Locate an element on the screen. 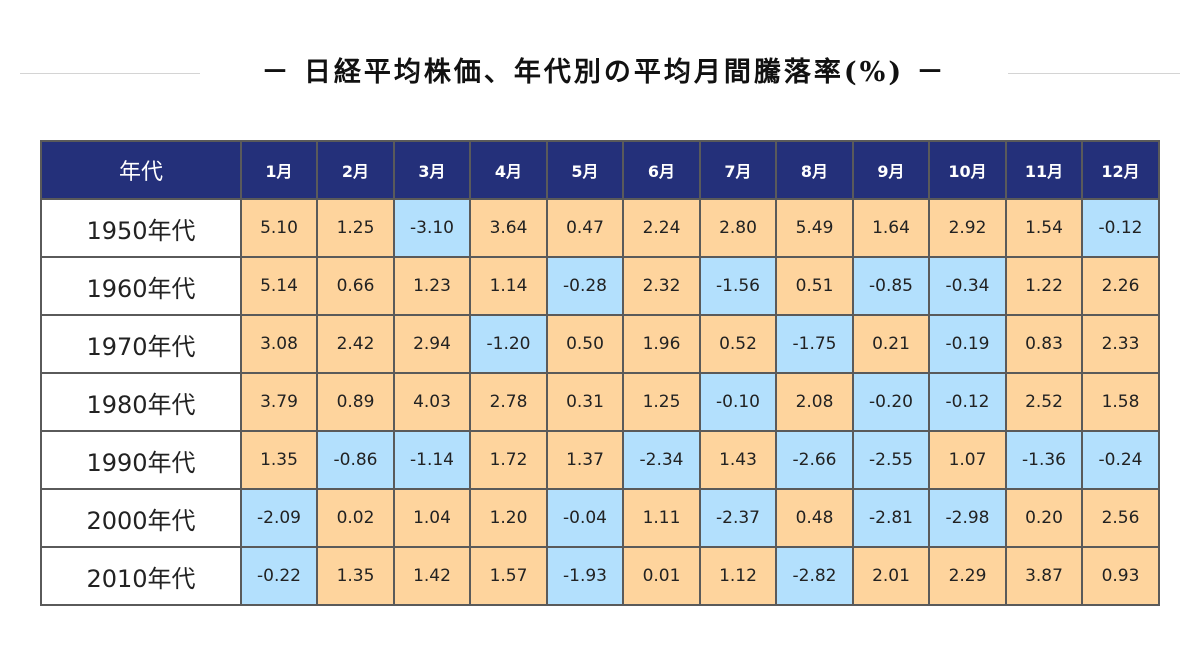  header-month-11: 11月 is located at coordinates (1044, 170).